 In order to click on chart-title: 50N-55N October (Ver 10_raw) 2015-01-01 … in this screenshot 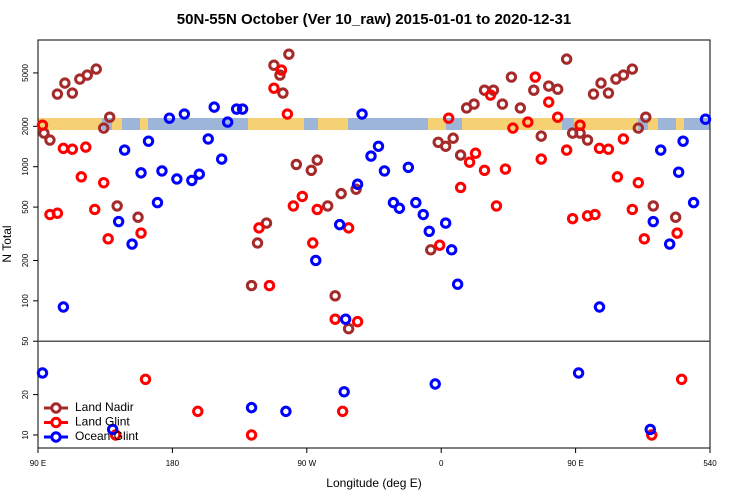, I will do `click(374, 19)`.